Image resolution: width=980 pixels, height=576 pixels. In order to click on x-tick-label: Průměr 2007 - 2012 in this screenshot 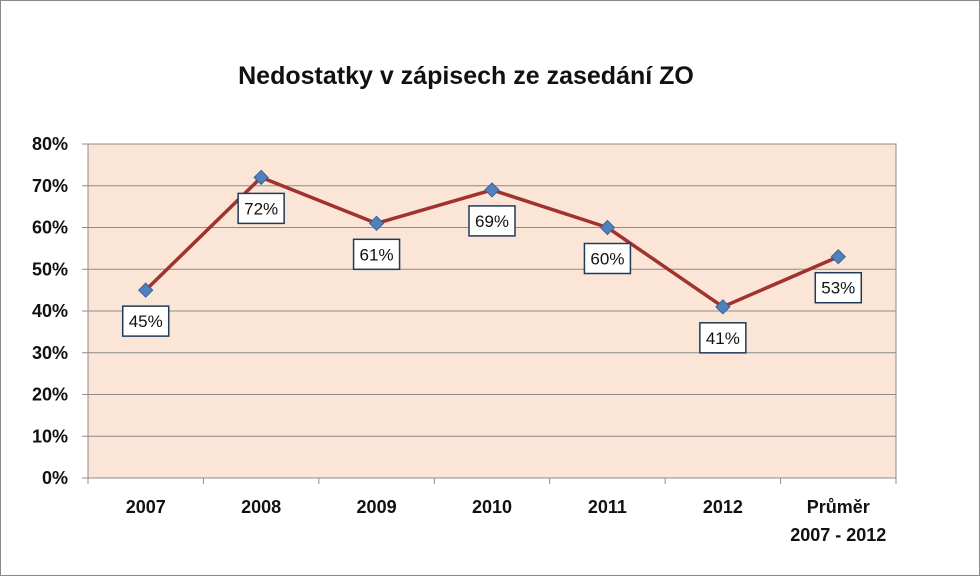, I will do `click(838, 521)`.